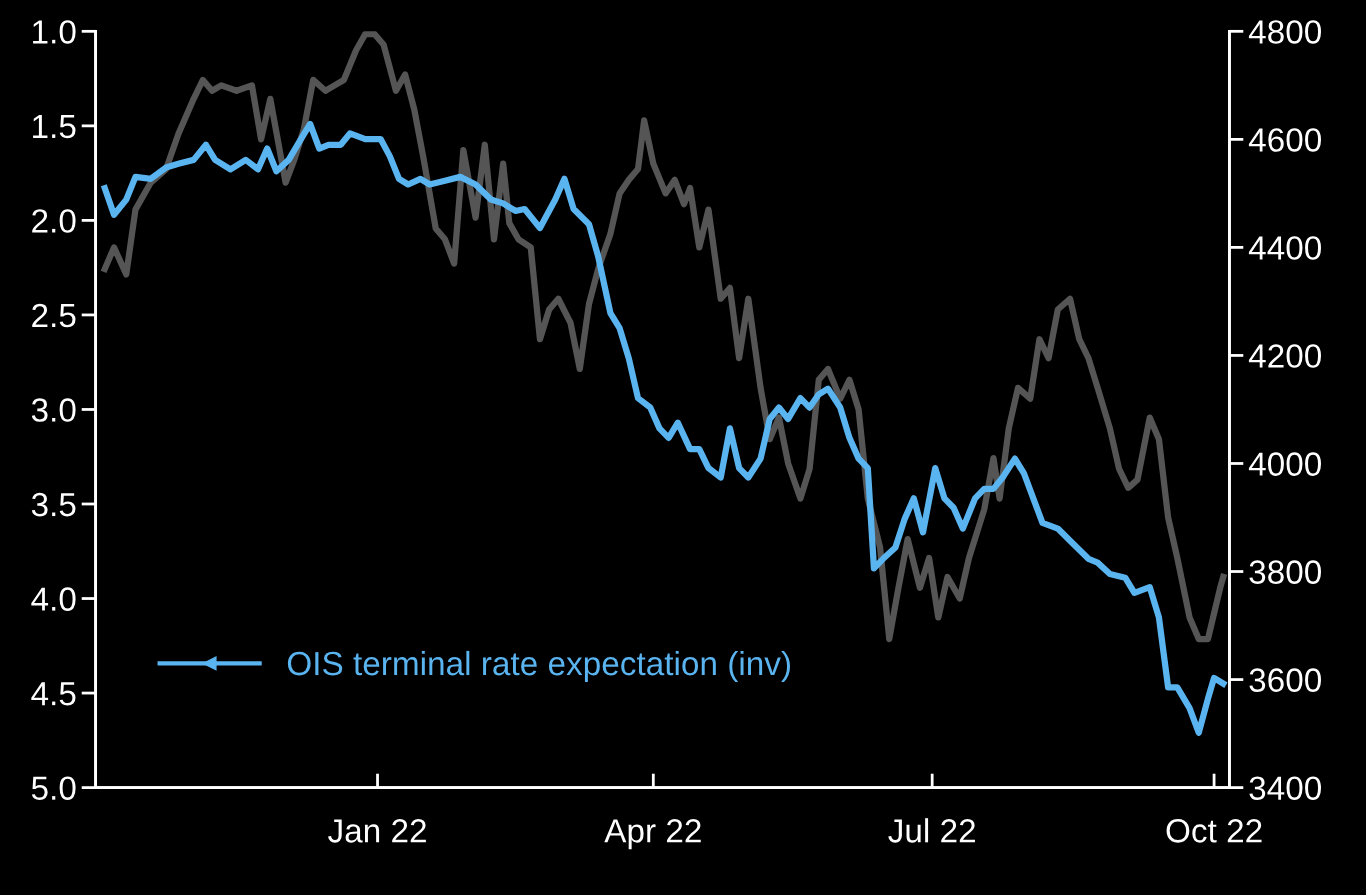 Image resolution: width=1366 pixels, height=895 pixels. Describe the element at coordinates (1284, 248) in the screenshot. I see `y2-tick-label: 4400` at that location.